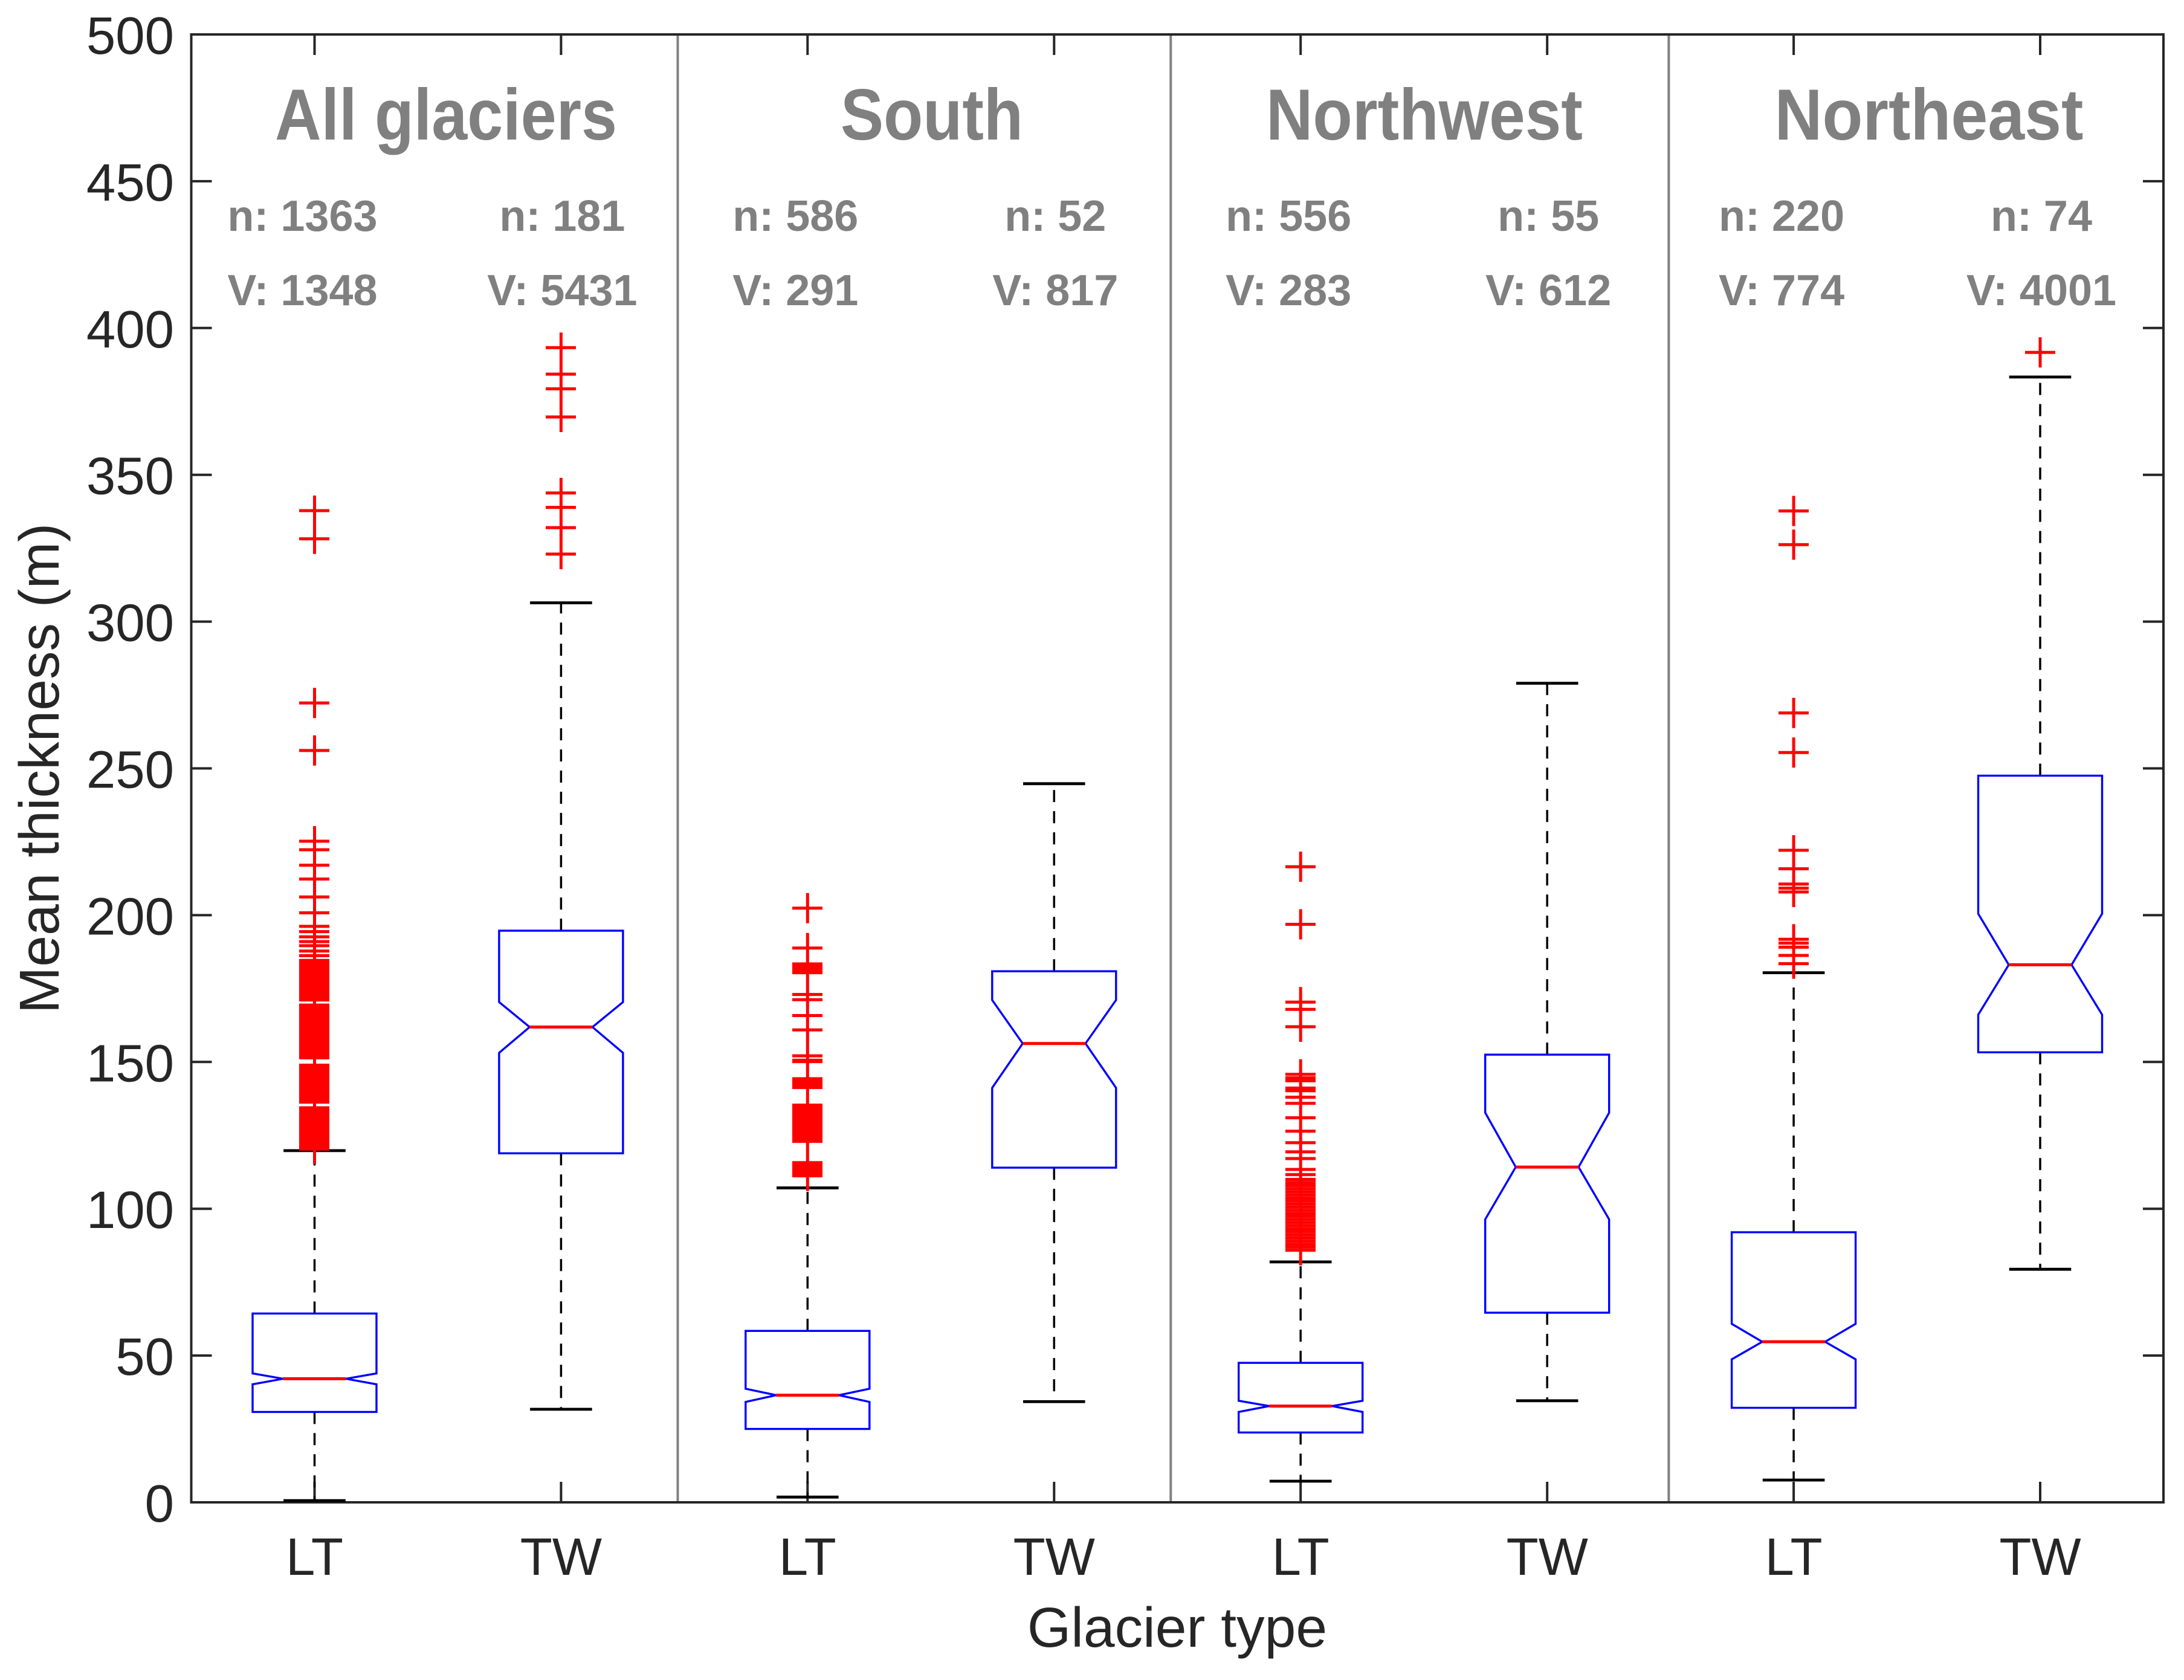 Image resolution: width=2184 pixels, height=1680 pixels. Describe the element at coordinates (130, 623) in the screenshot. I see `svg-text: 300` at that location.